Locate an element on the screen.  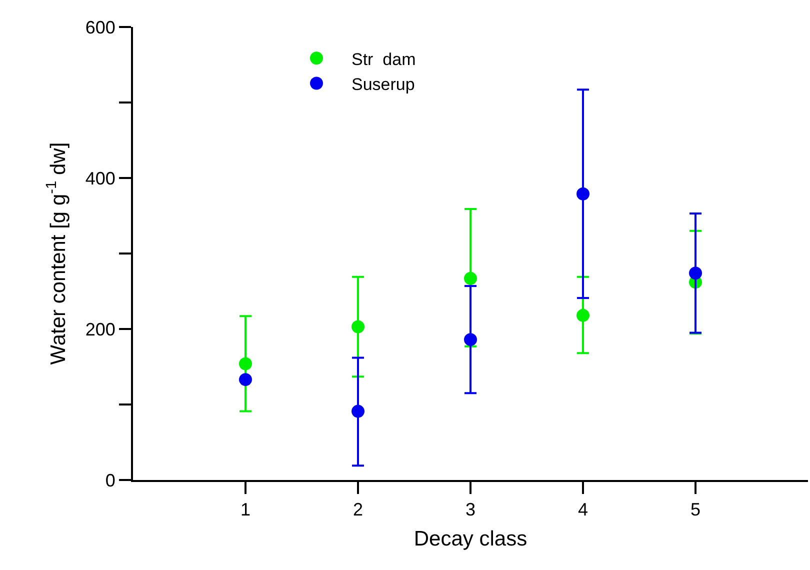
x-tick-label: 1 is located at coordinates (245, 510).